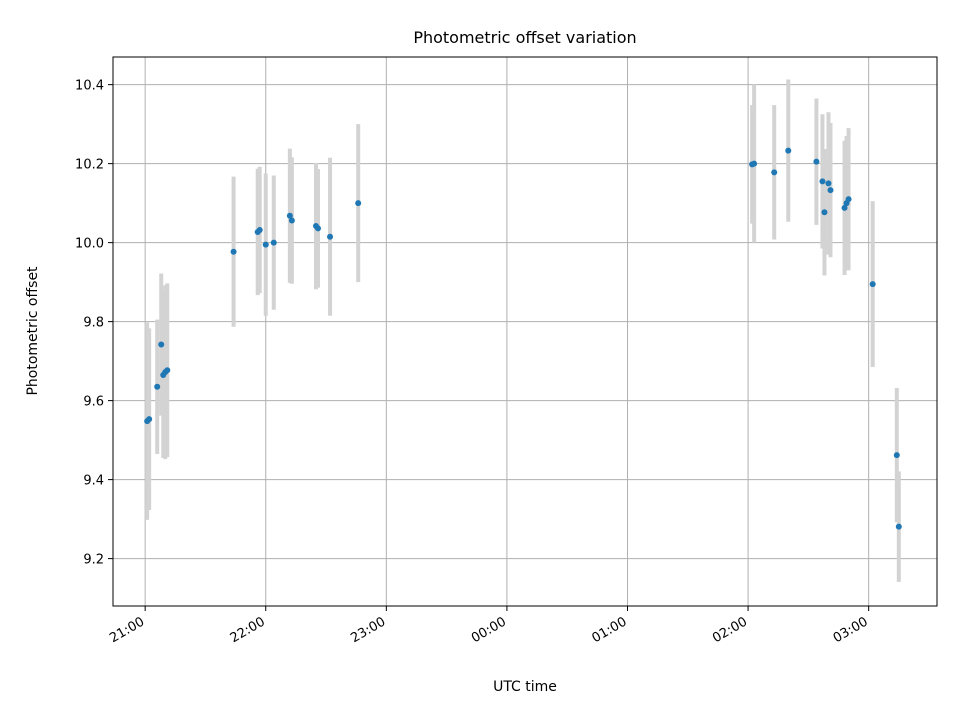  What do you see at coordinates (89, 86) in the screenshot?
I see `y-tick-label: 10.4` at bounding box center [89, 86].